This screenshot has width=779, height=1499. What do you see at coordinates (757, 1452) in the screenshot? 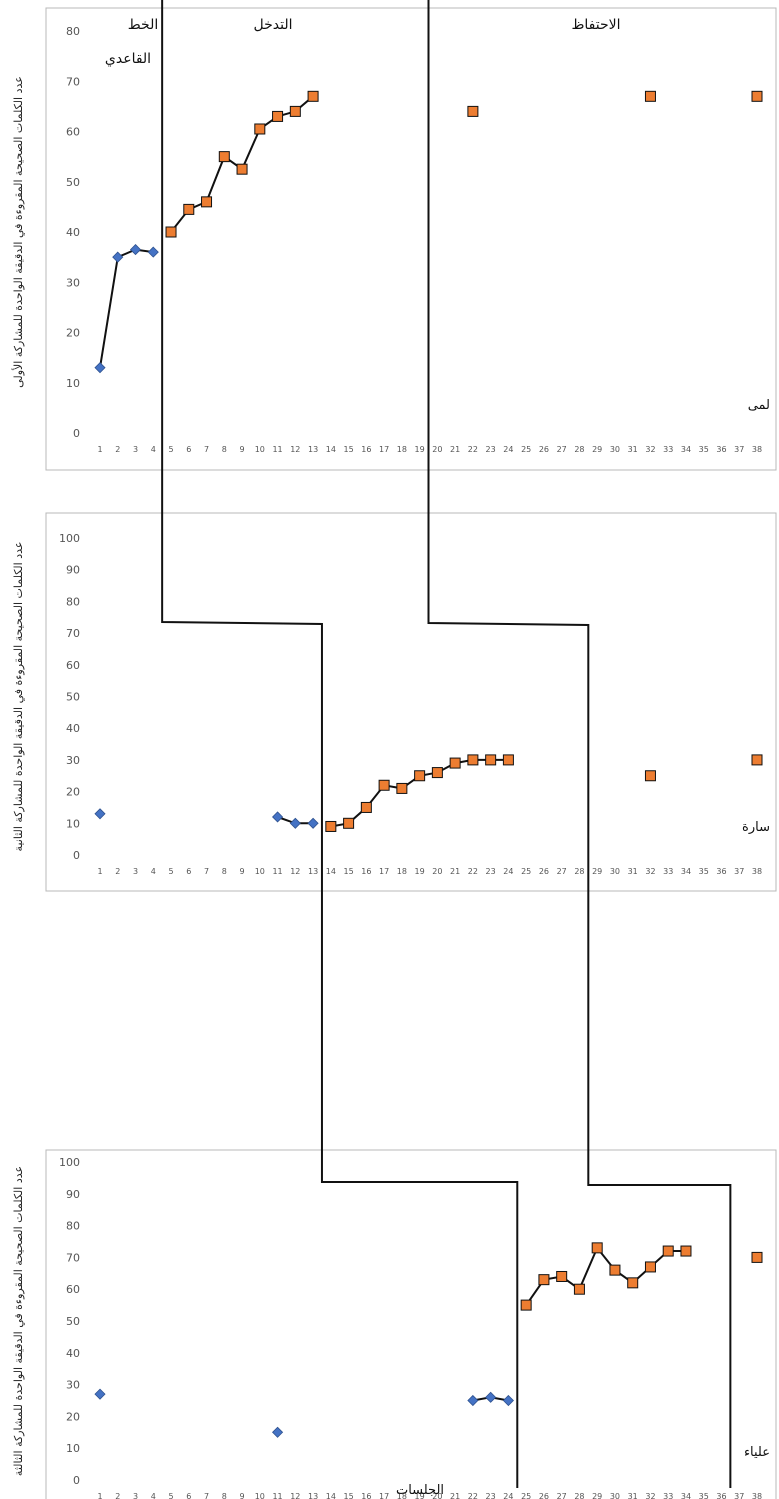
I see `participant-label: علياء` at bounding box center [757, 1452].